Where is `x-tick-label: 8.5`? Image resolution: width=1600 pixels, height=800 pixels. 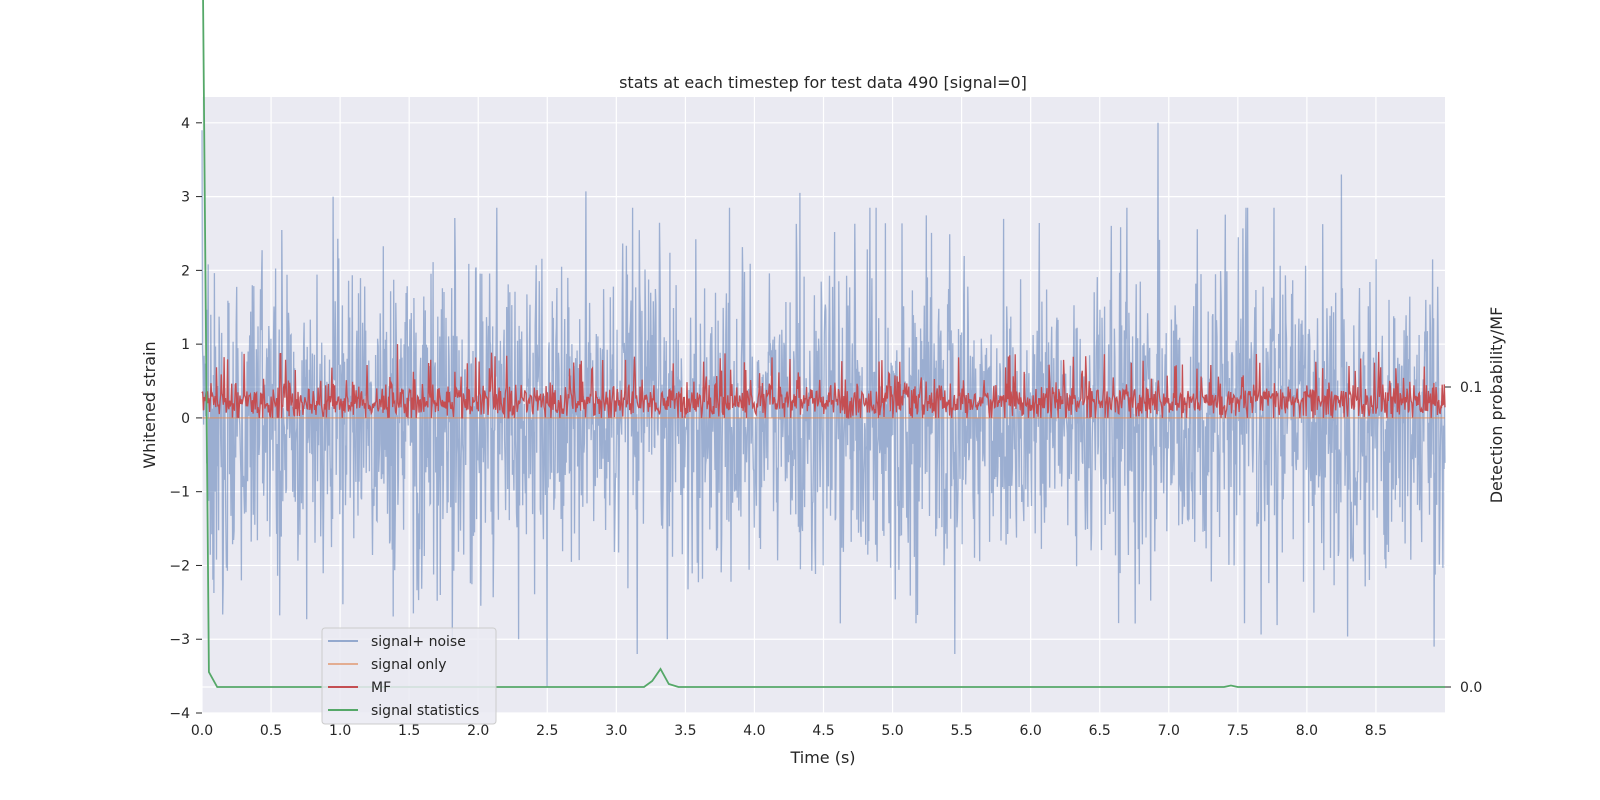 x-tick-label: 8.5 is located at coordinates (1376, 731).